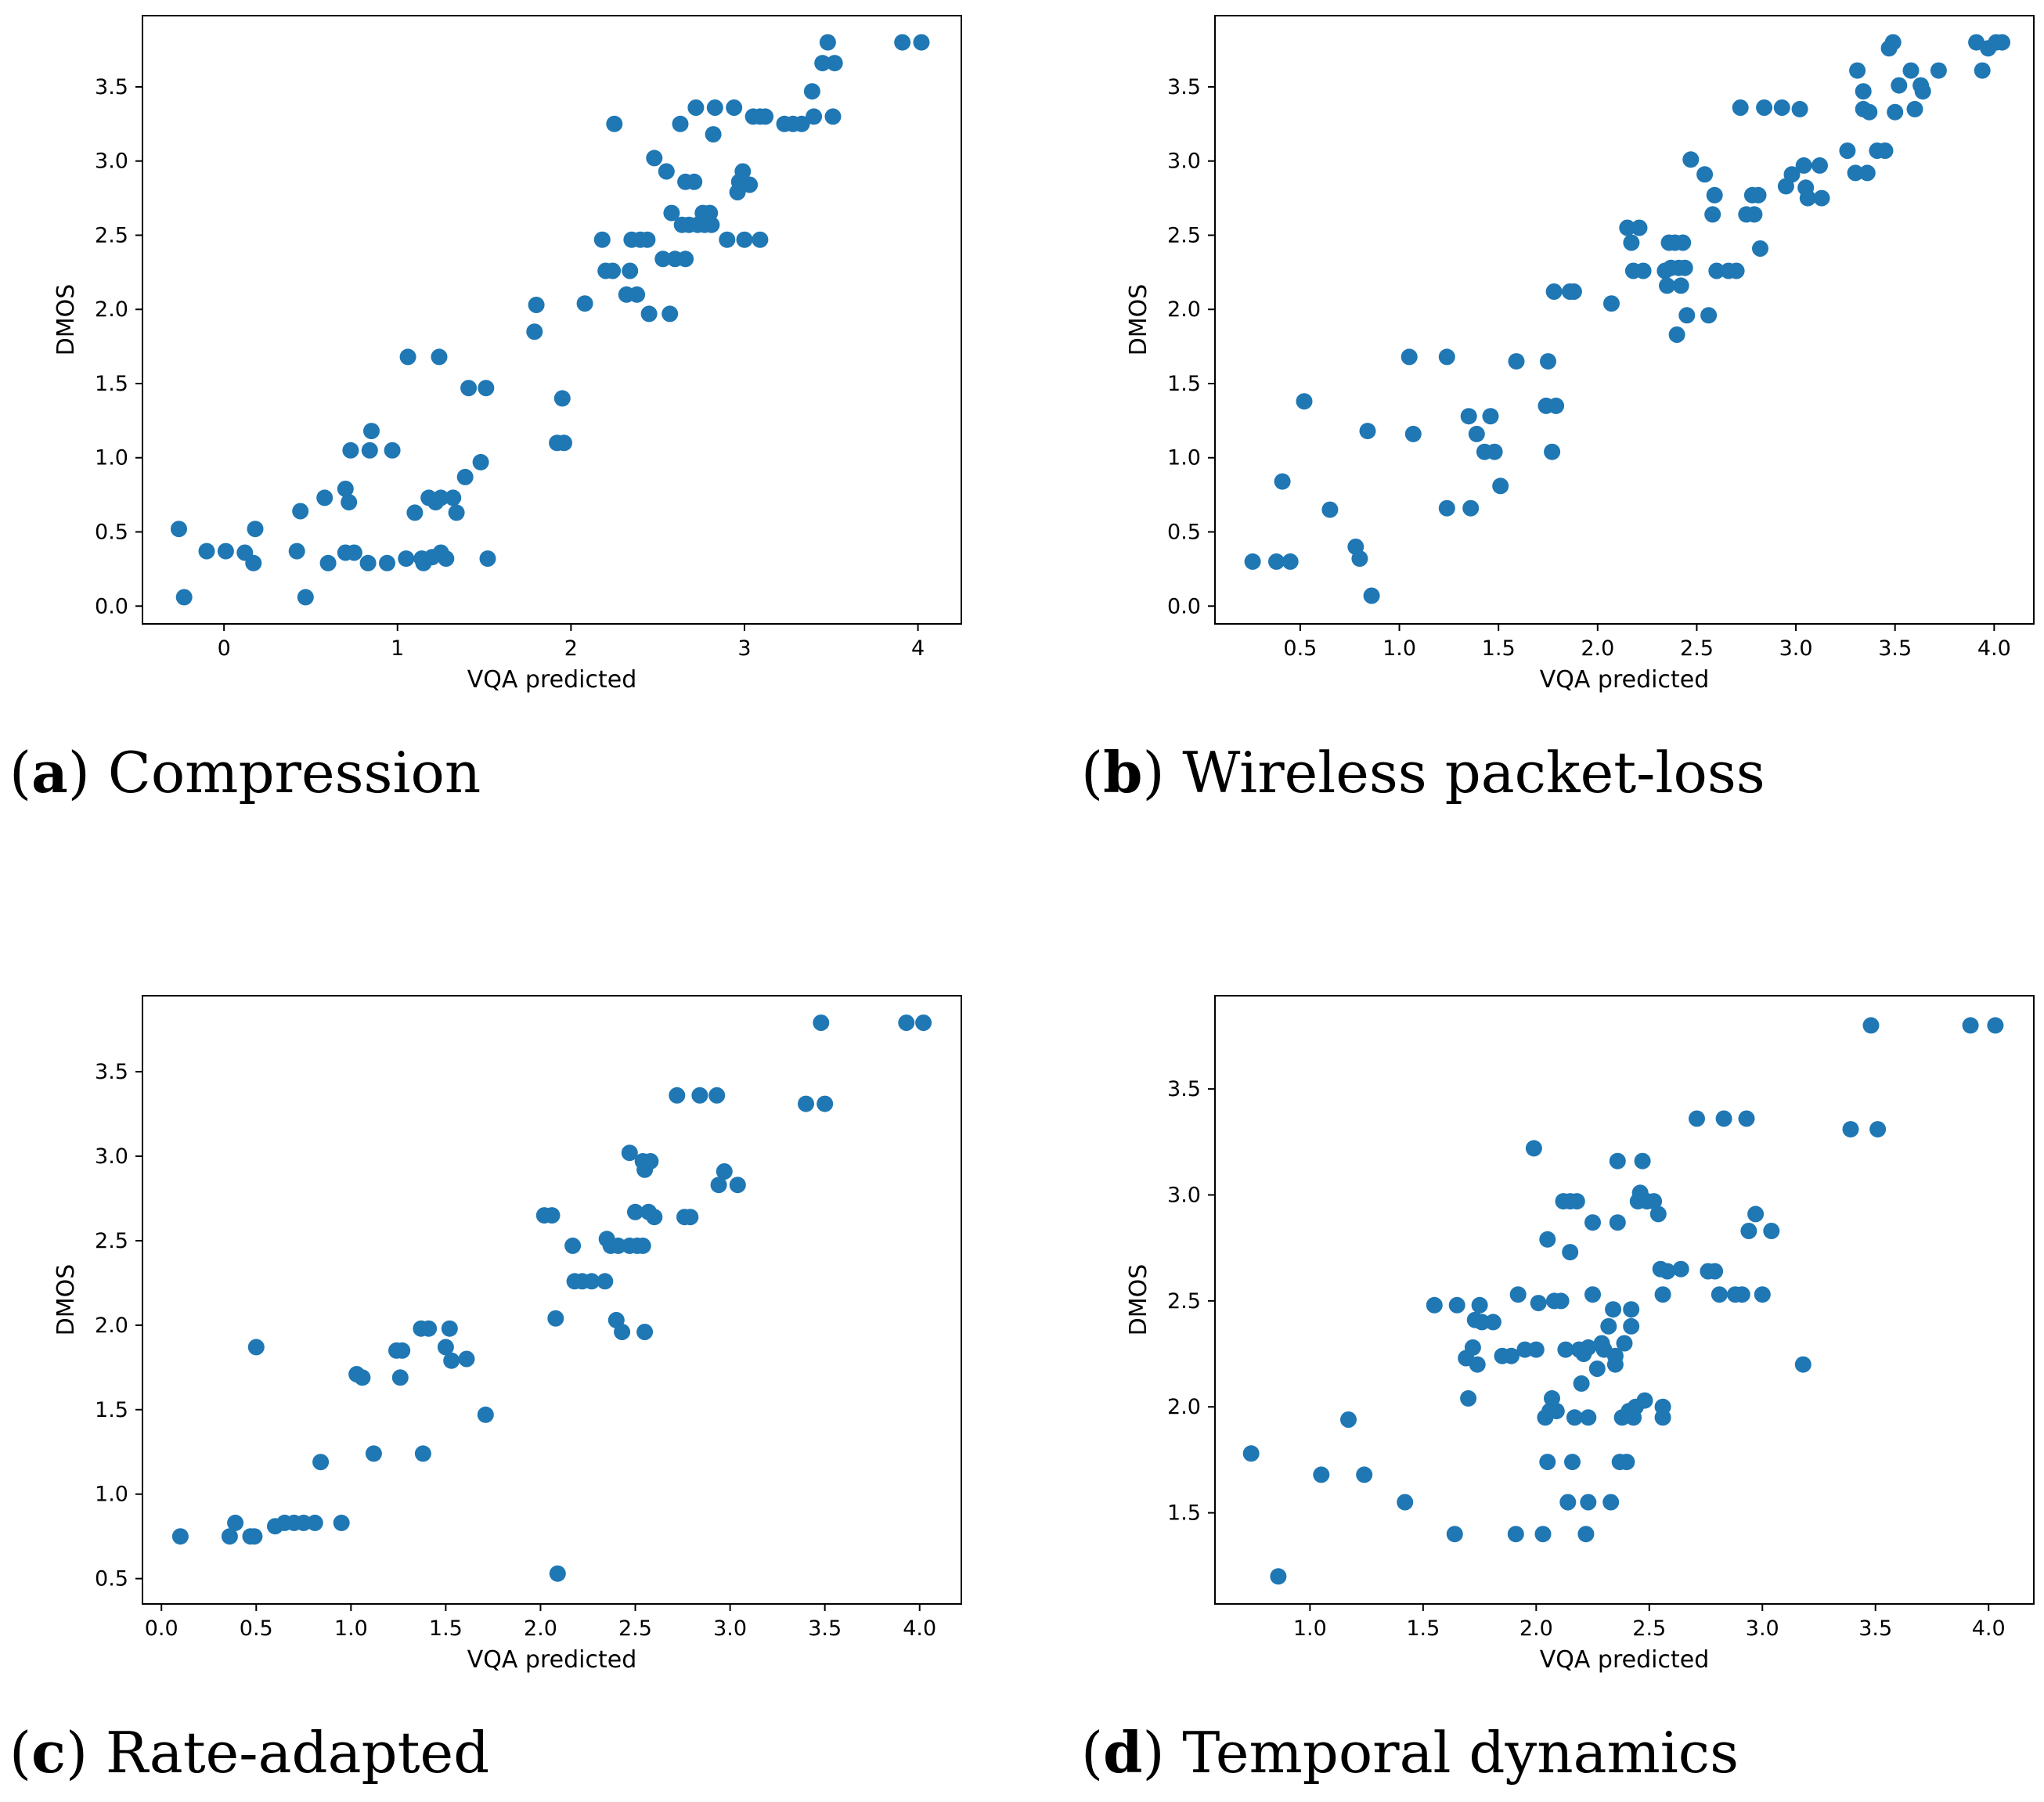 This screenshot has width=2044, height=1802. What do you see at coordinates (1184, 1301) in the screenshot?
I see `panel-d-ytick-label-2: 2.5` at bounding box center [1184, 1301].